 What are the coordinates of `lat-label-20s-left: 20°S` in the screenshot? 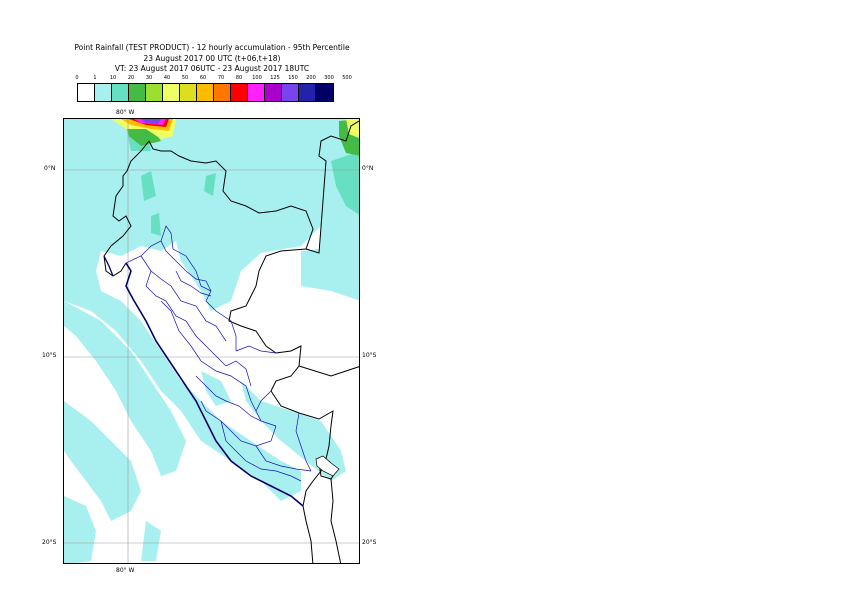 It's located at (49, 542).